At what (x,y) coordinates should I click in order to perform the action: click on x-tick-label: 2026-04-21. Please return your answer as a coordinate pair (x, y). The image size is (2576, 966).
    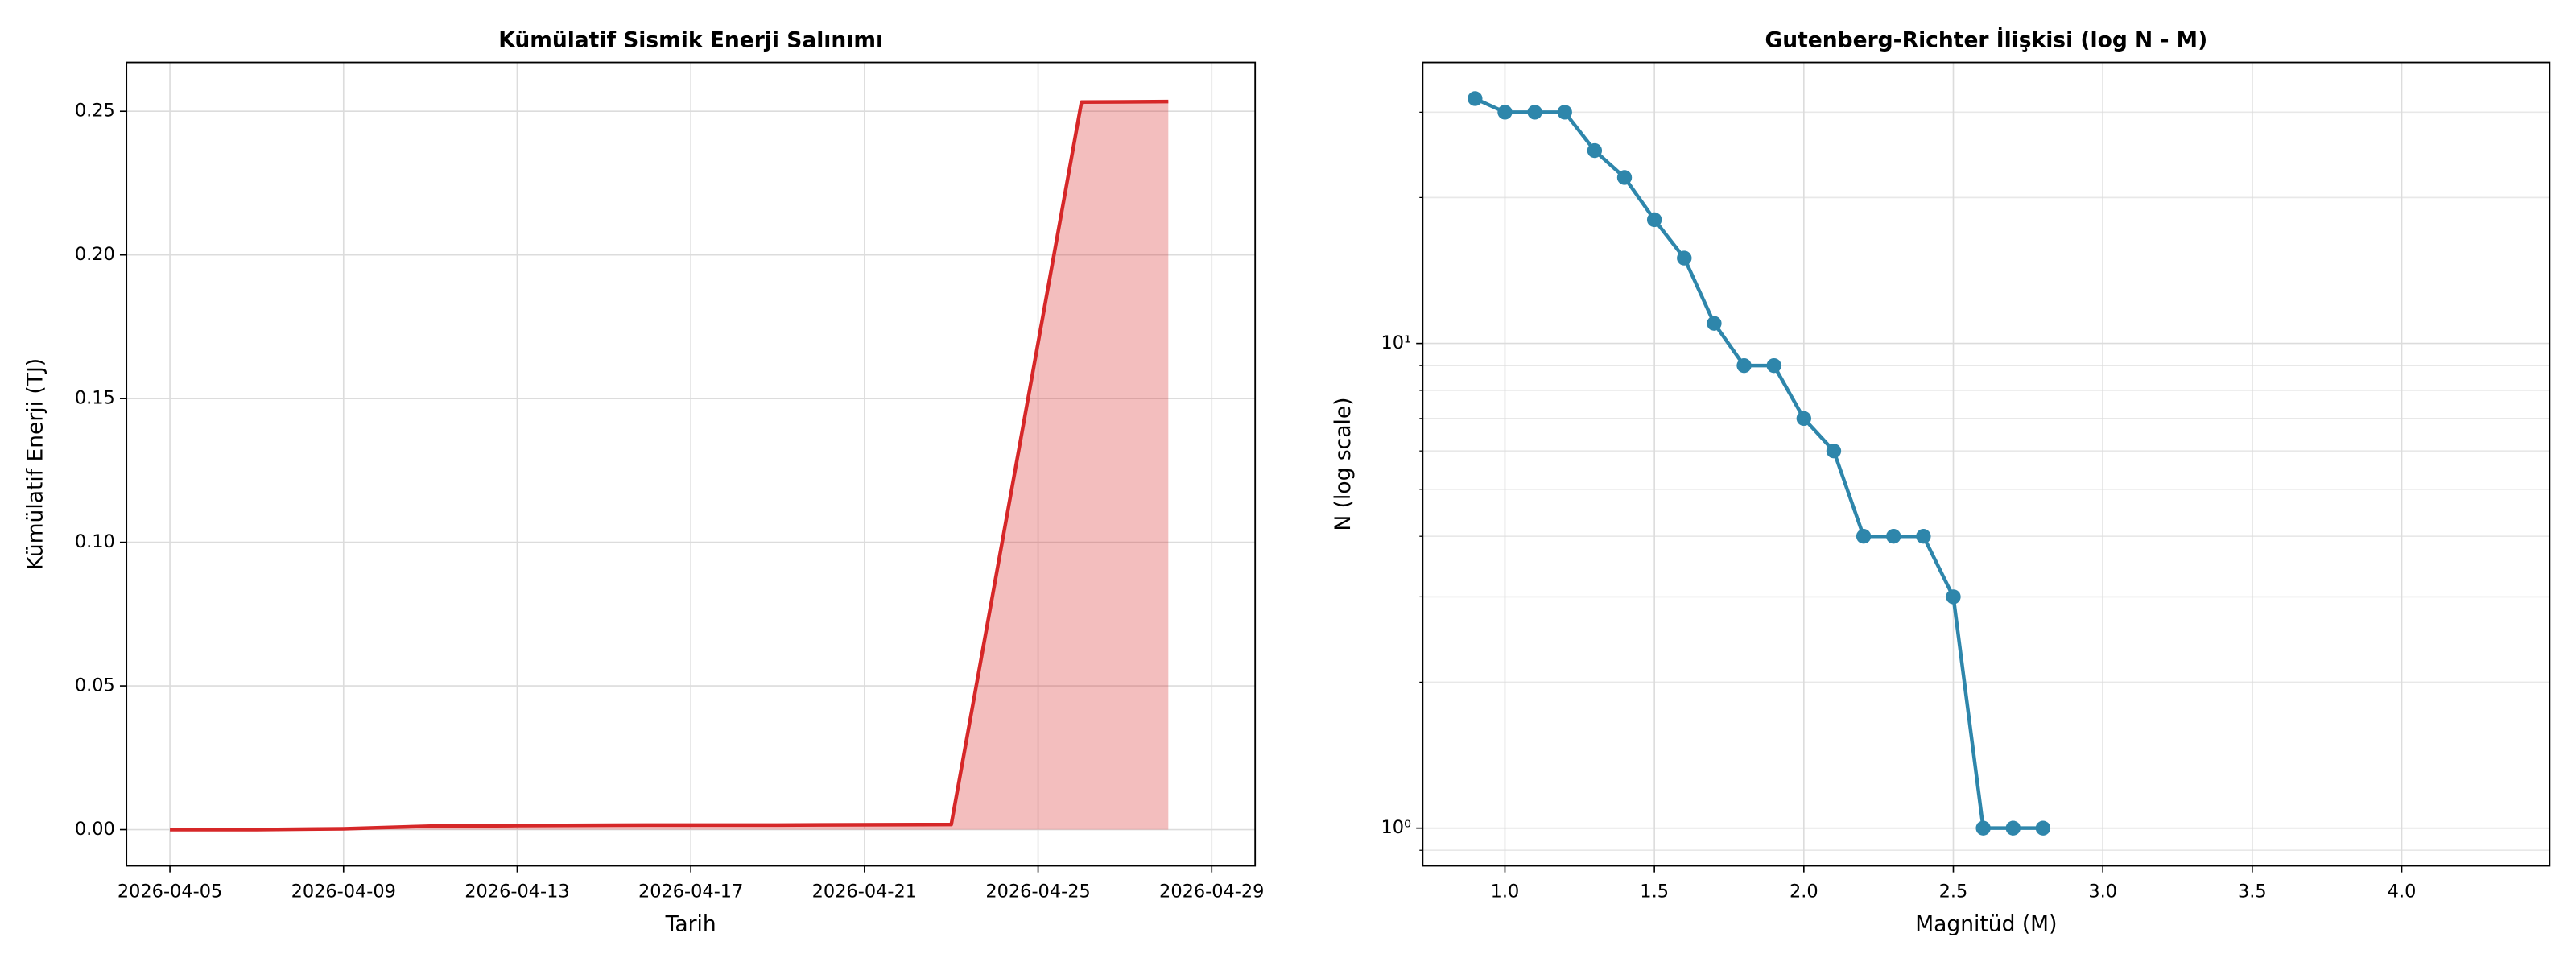
    Looking at the image, I should click on (864, 891).